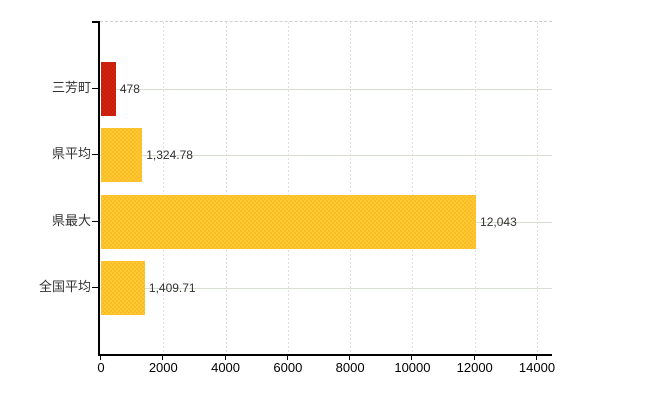 Image resolution: width=650 pixels, height=400 pixels. I want to click on value-label: 1,324.78, so click(169, 155).